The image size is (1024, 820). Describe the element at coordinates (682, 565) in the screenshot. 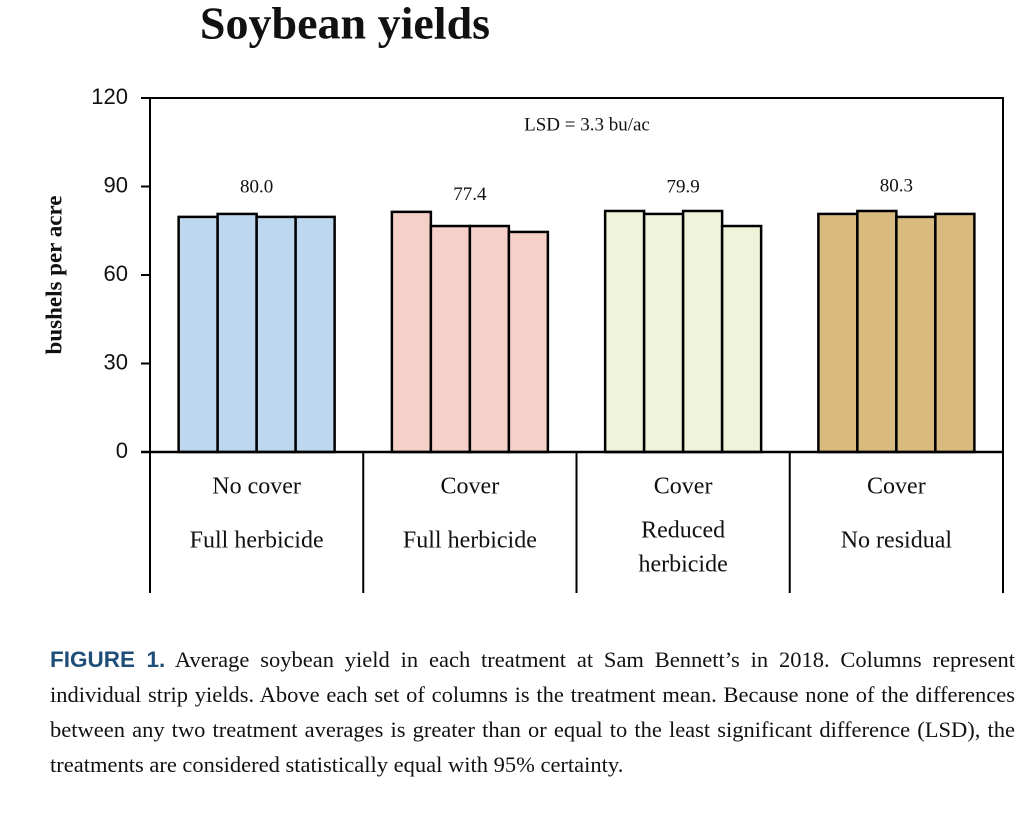

I see `x-tick-label: herbicide` at that location.